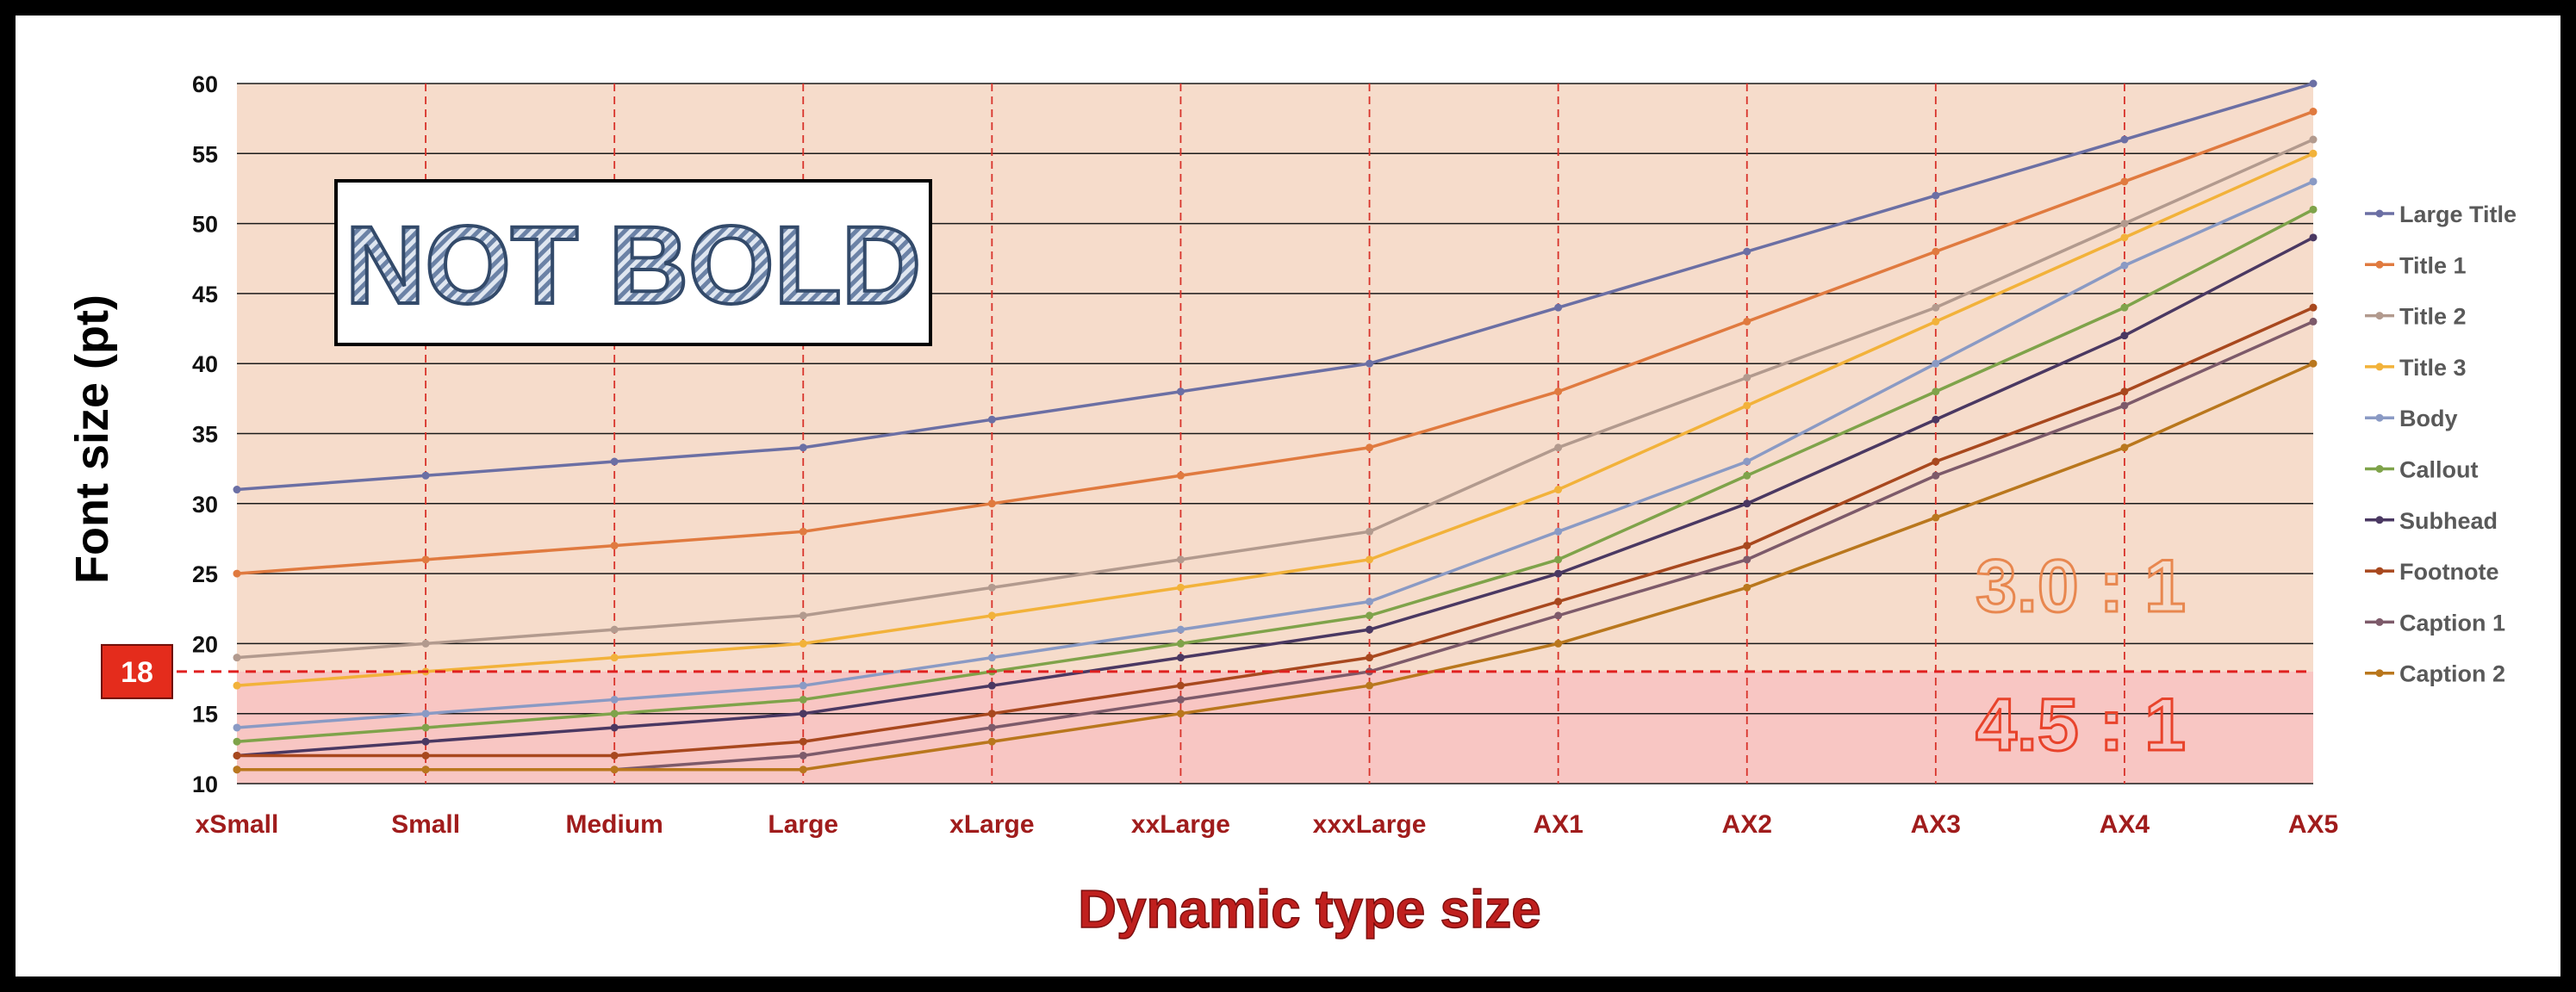  Describe the element at coordinates (238, 825) in the screenshot. I see `x-tick-label: xSmall` at that location.